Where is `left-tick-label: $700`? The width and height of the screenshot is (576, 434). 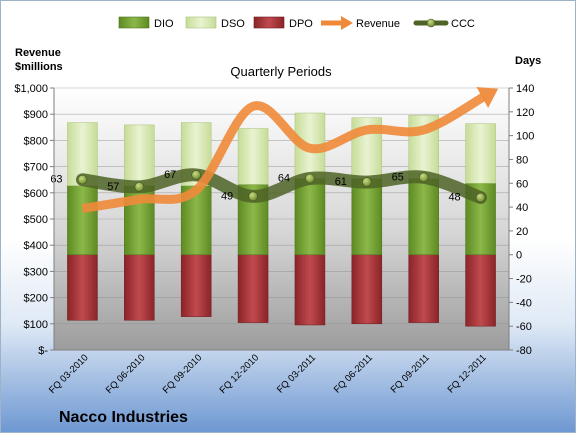
left-tick-label: $700 is located at coordinates (36, 168).